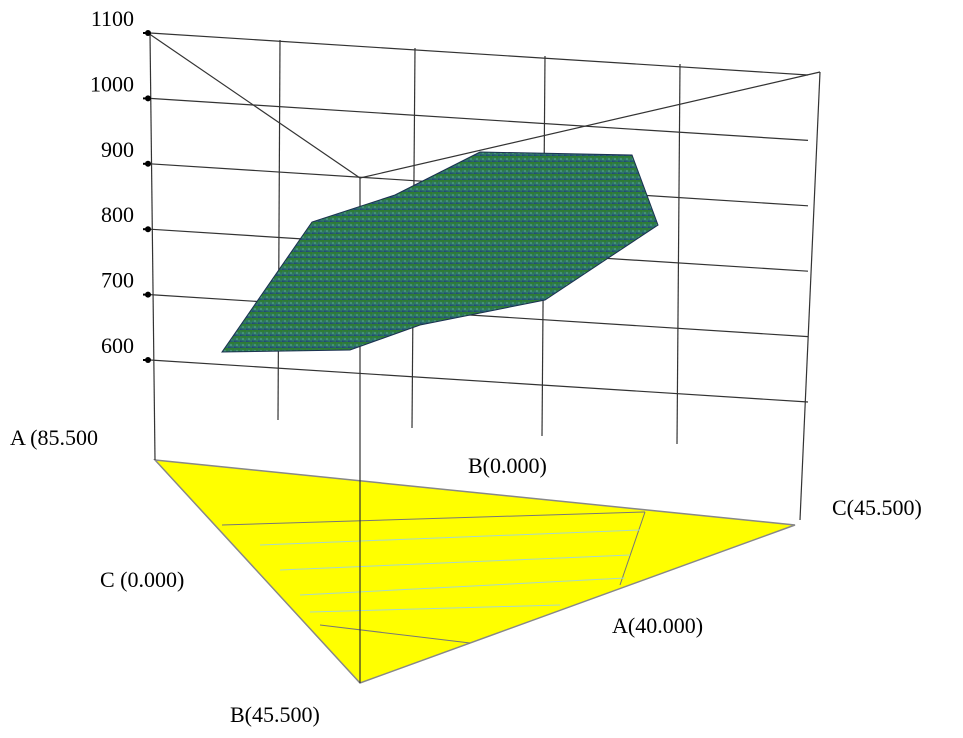  What do you see at coordinates (440, 252) in the screenshot?
I see `response-surface` at bounding box center [440, 252].